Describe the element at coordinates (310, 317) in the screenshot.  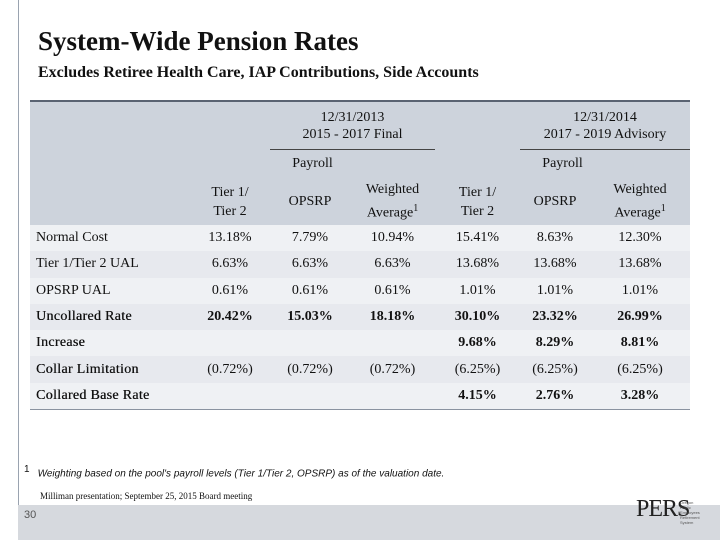
I see `cell: 15.03%` at that location.